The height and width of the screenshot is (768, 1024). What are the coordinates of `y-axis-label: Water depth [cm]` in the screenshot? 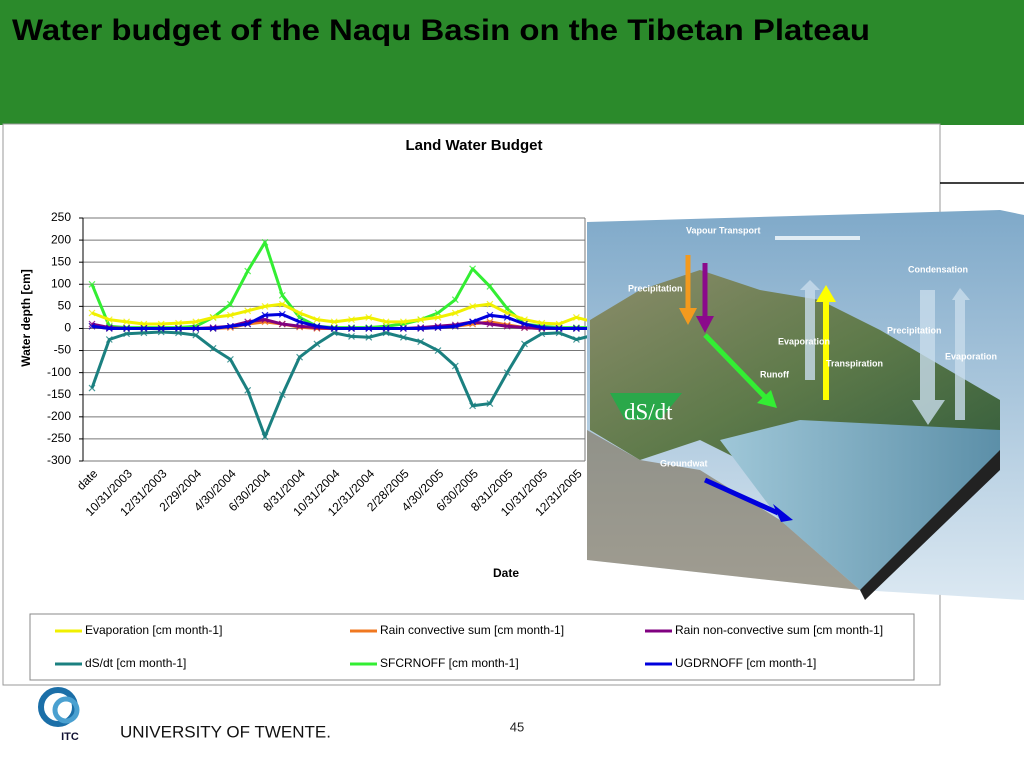 It's located at (26, 318).